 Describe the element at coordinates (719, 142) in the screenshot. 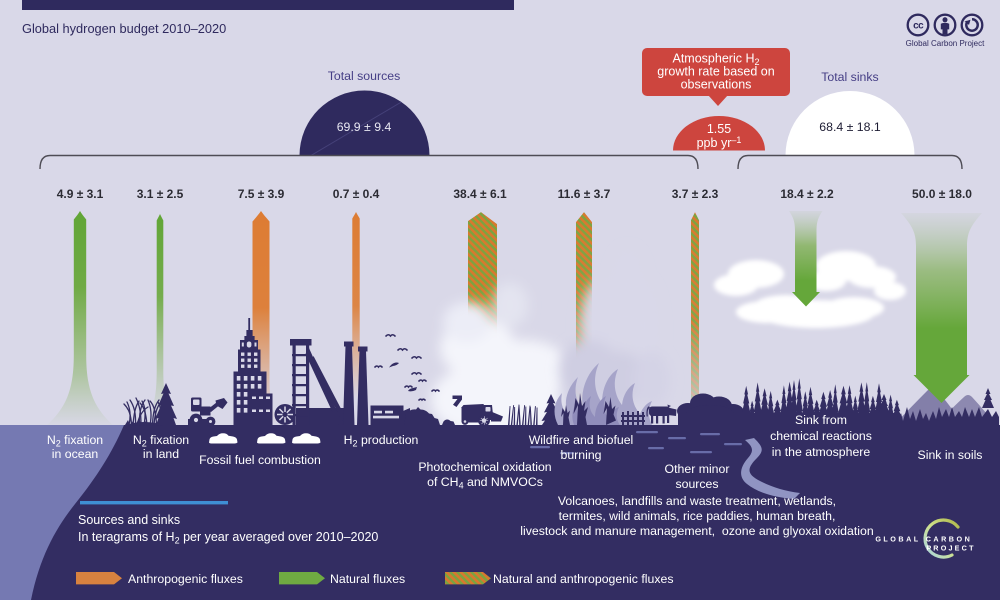

I see `svg-text: ppb yr–1` at that location.